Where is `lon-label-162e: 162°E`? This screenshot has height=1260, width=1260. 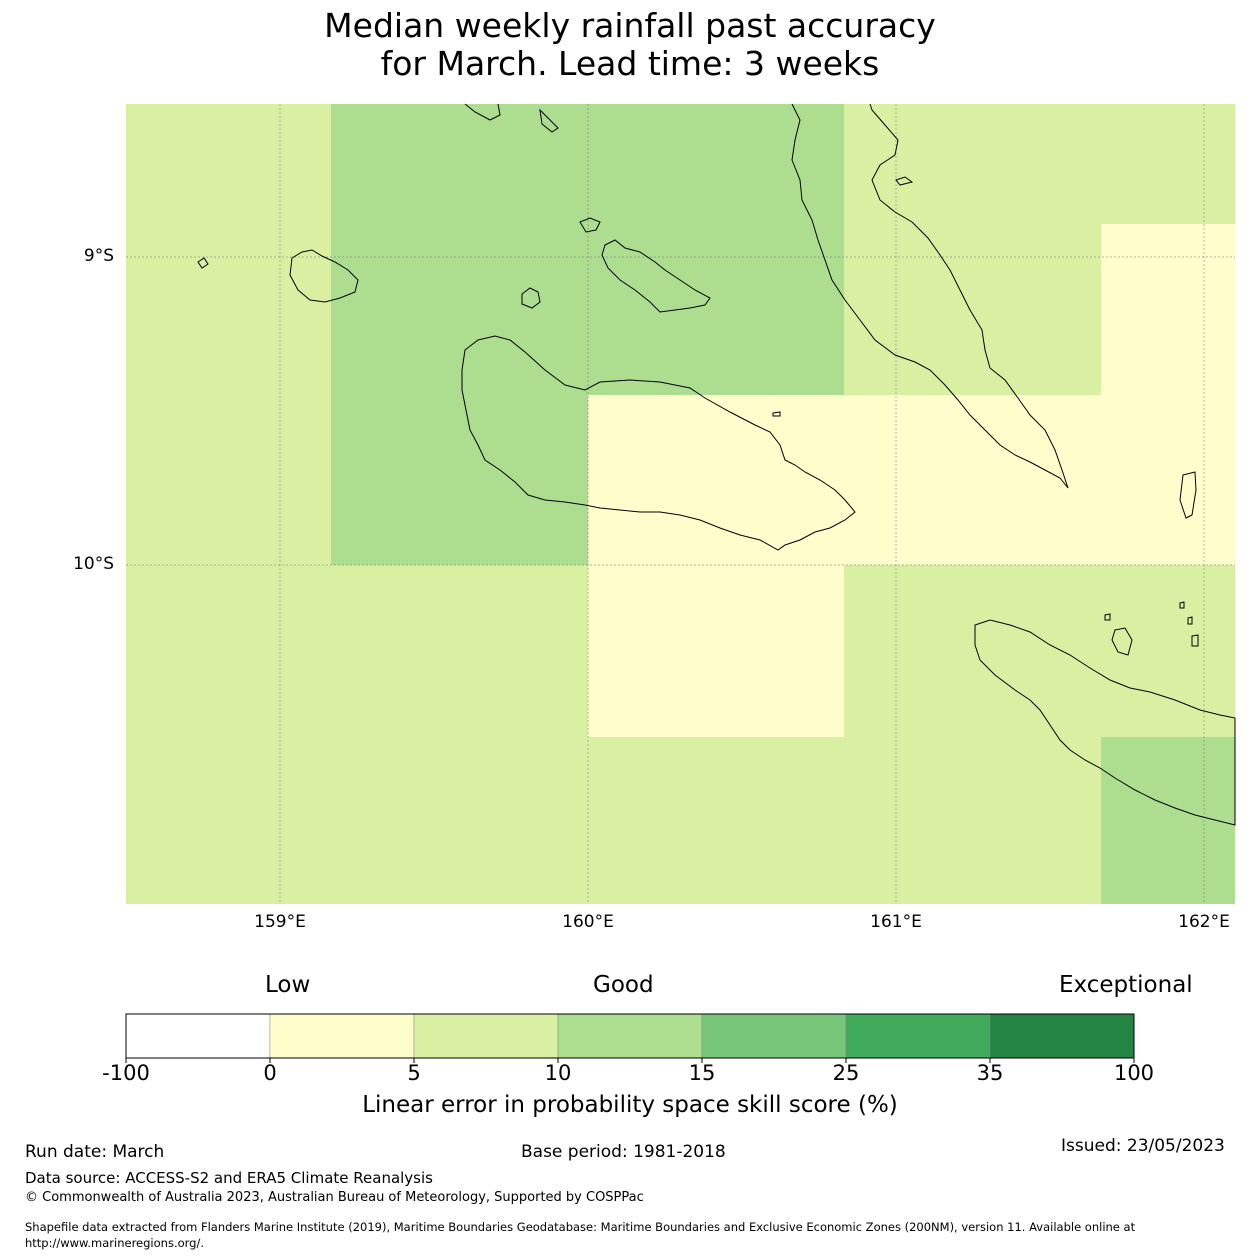
lon-label-162e: 162°E is located at coordinates (1204, 922).